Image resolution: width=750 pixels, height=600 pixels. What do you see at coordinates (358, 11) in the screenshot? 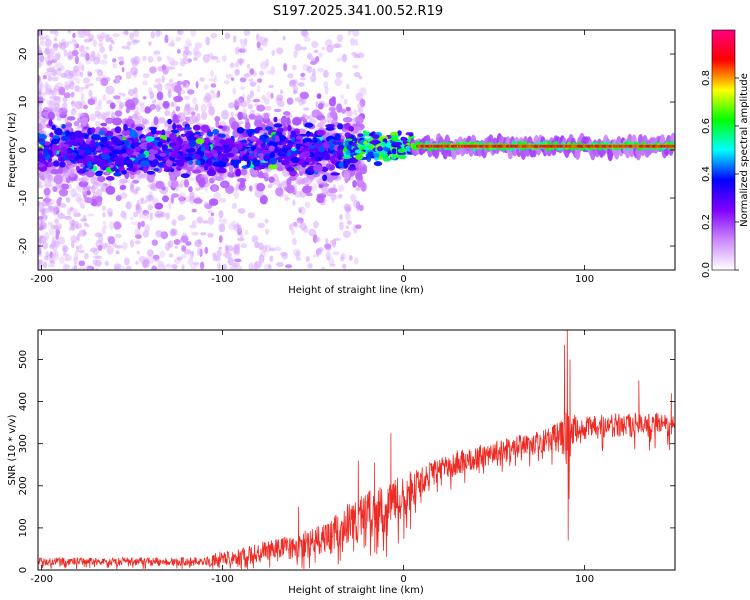
I see `chart-title: S197.2025.341.00.52.R19` at bounding box center [358, 11].